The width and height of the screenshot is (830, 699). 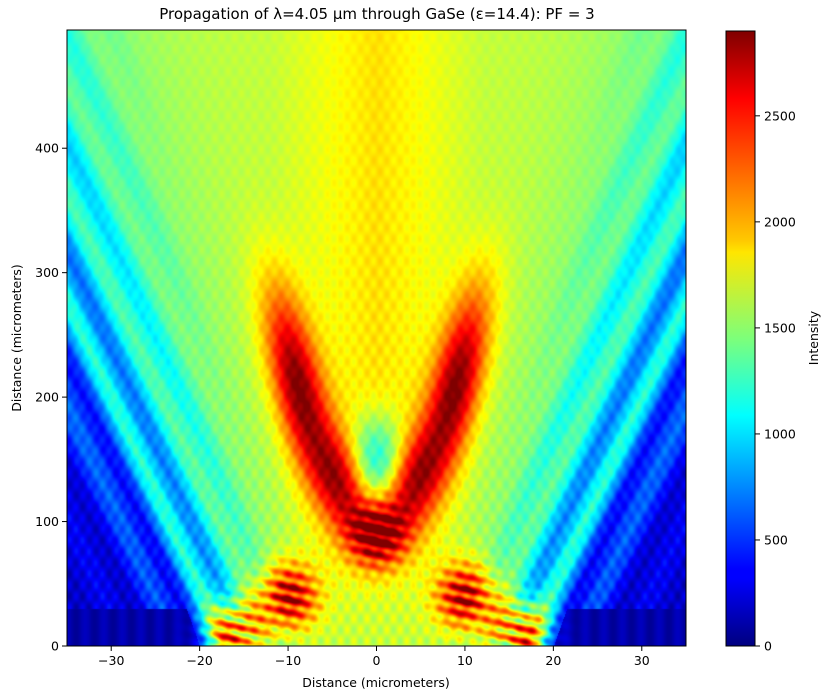 What do you see at coordinates (780, 433) in the screenshot?
I see `colorbar-tick-label: 1000` at bounding box center [780, 433].